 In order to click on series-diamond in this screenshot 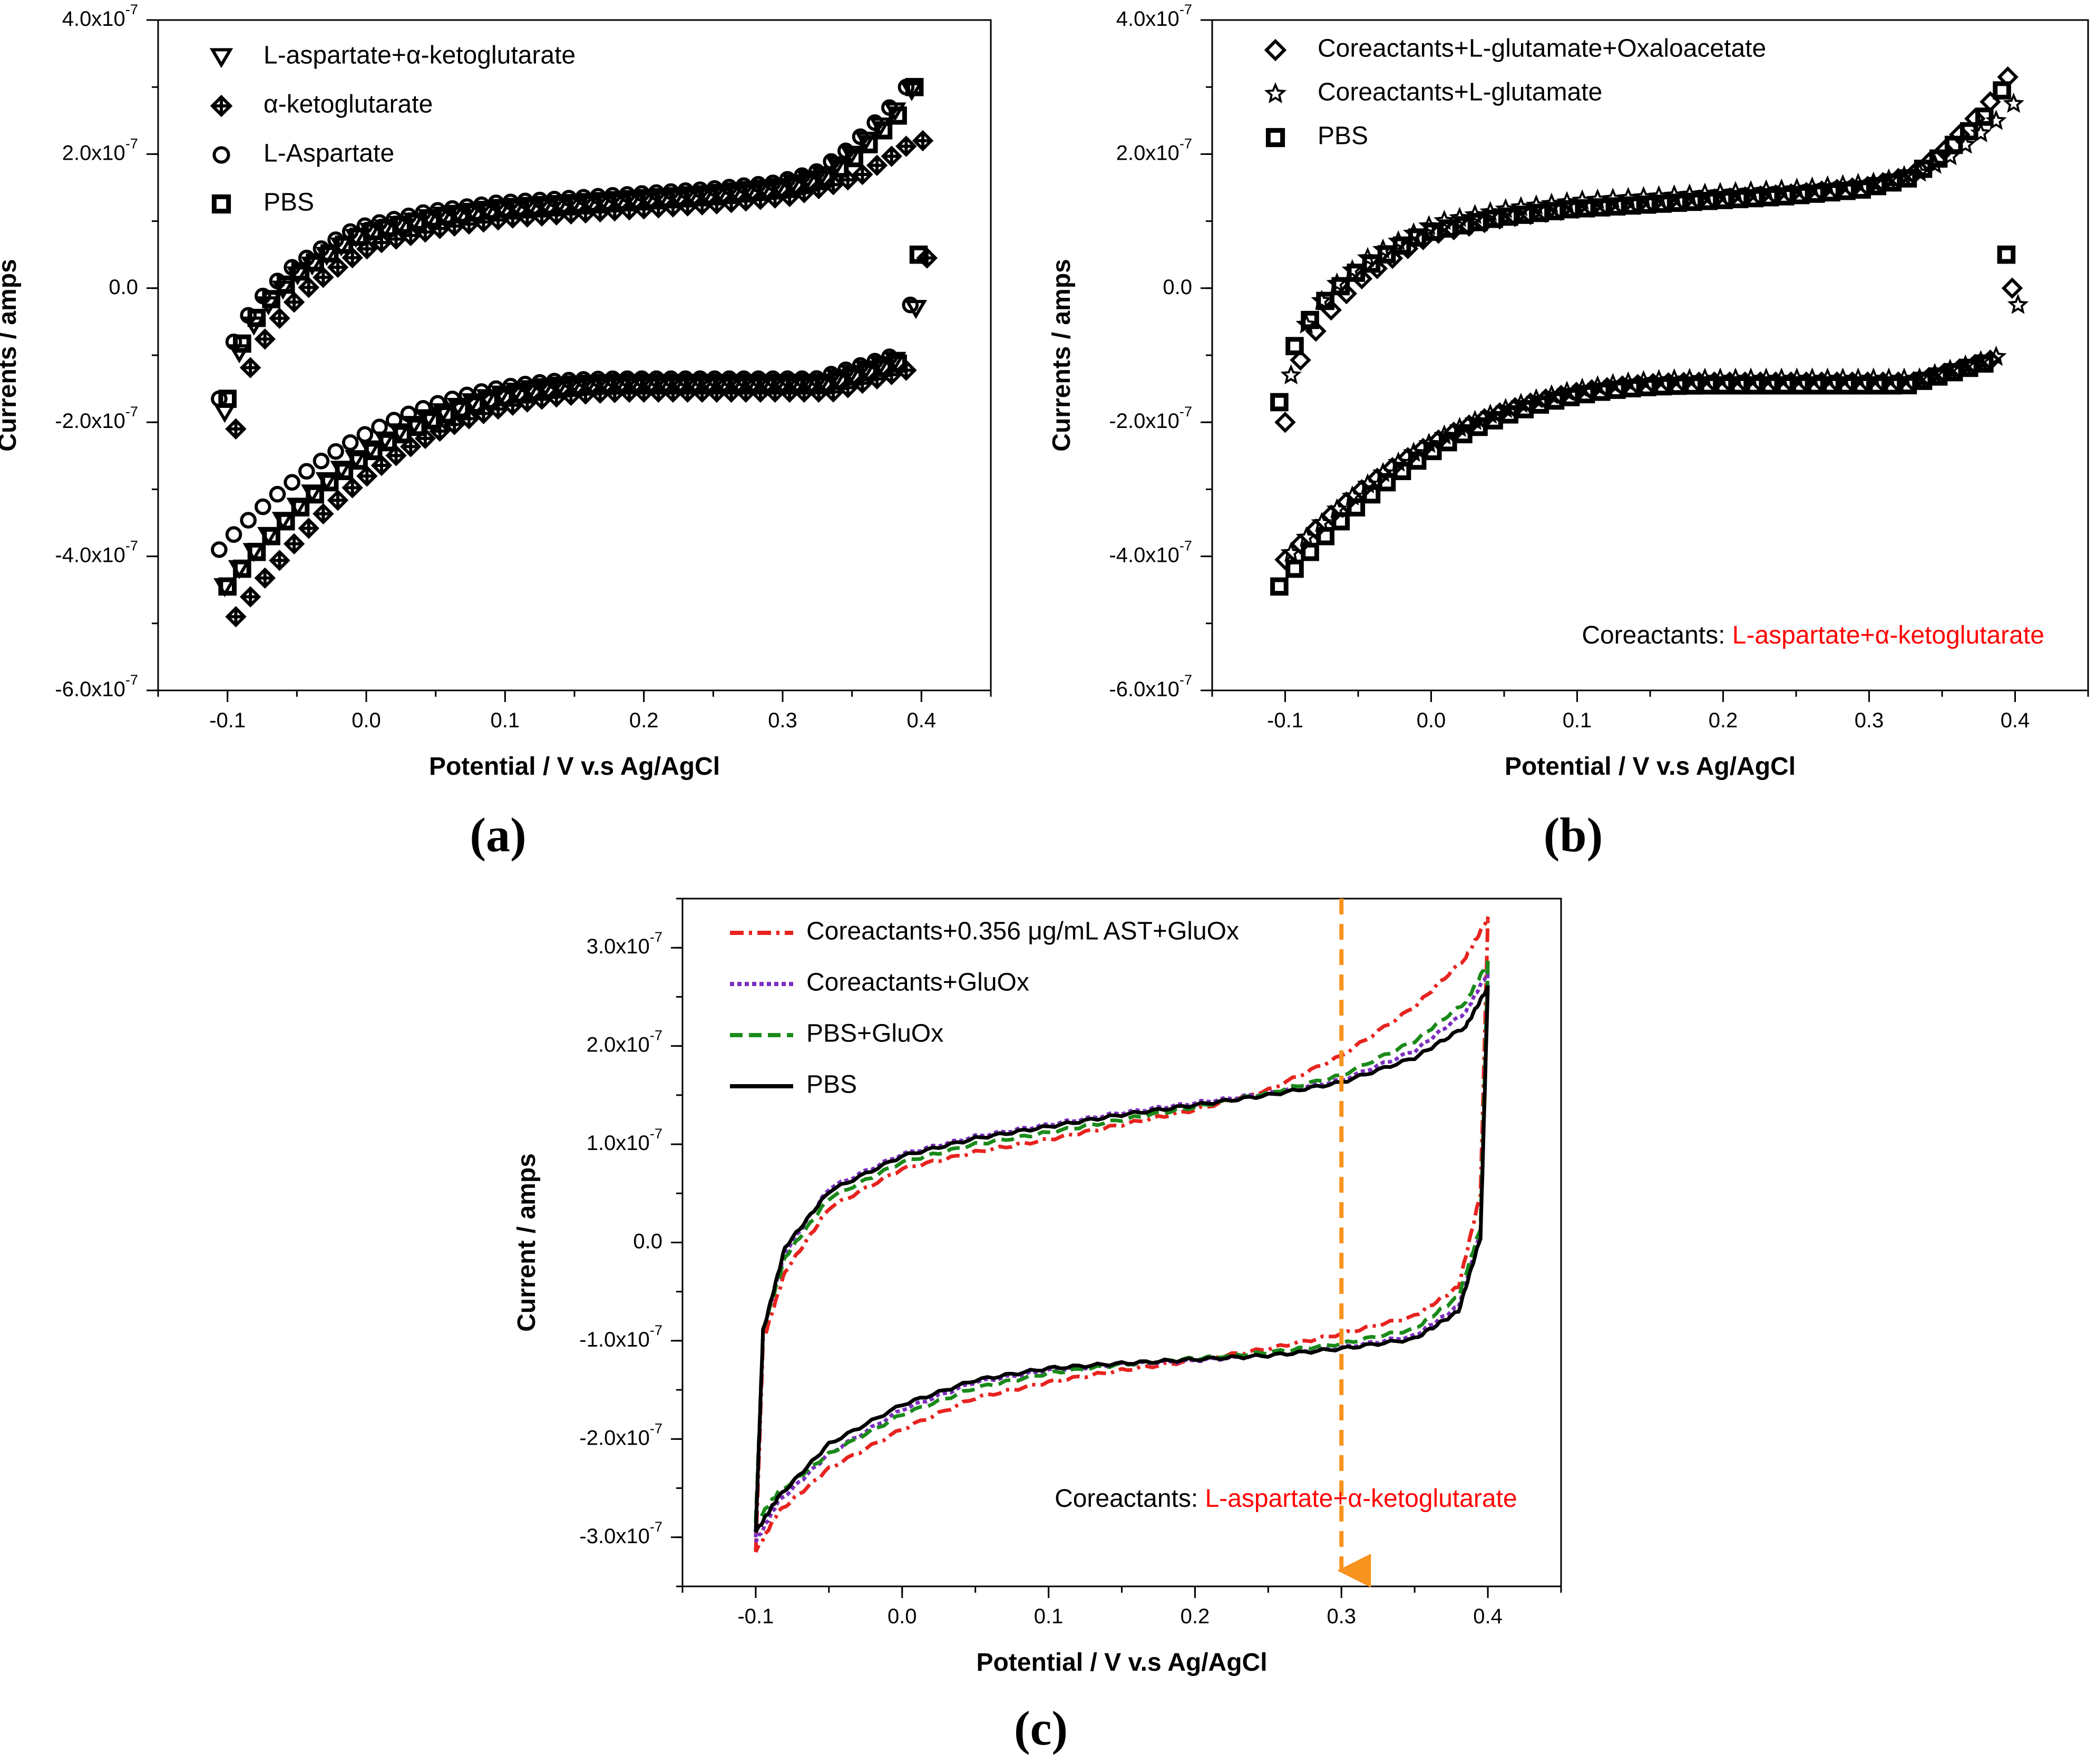, I will do `click(1648, 318)`.